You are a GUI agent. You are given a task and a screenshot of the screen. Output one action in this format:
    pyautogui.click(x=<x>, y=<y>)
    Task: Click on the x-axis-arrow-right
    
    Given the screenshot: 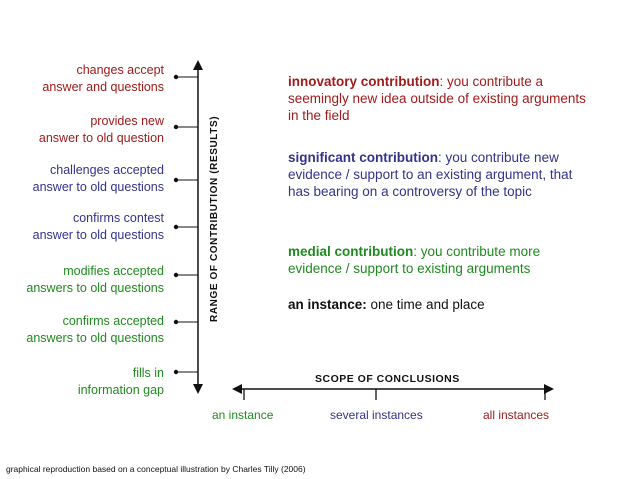 What is the action you would take?
    pyautogui.click(x=549, y=389)
    